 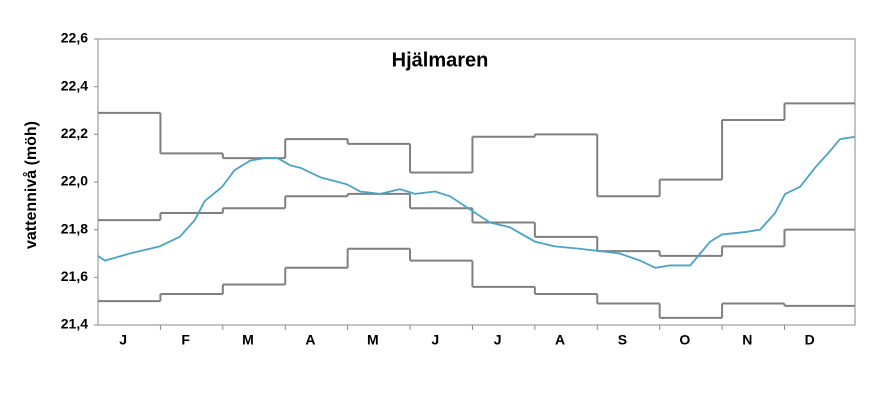 What do you see at coordinates (74, 85) in the screenshot?
I see `y-tick-label: 22,4` at bounding box center [74, 85].